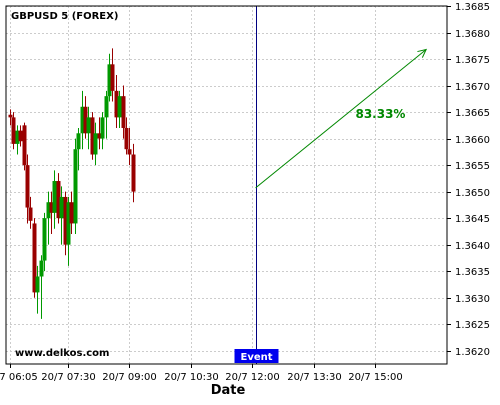 The height and width of the screenshot is (405, 500). Describe the element at coordinates (472, 87) in the screenshot. I see `y-tick-label: 1.3670` at that location.